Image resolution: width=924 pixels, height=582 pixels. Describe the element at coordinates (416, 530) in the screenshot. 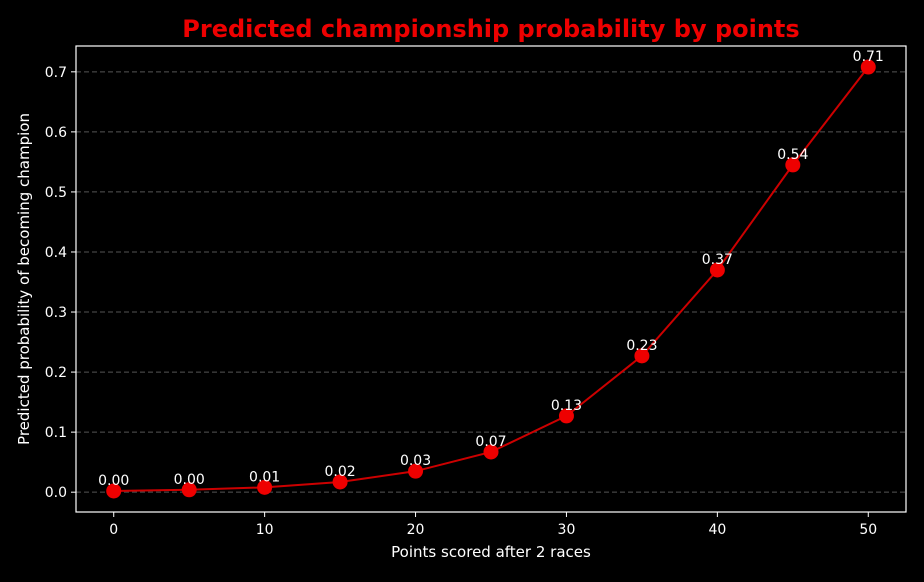

I see `x-tick-label: 20` at that location.